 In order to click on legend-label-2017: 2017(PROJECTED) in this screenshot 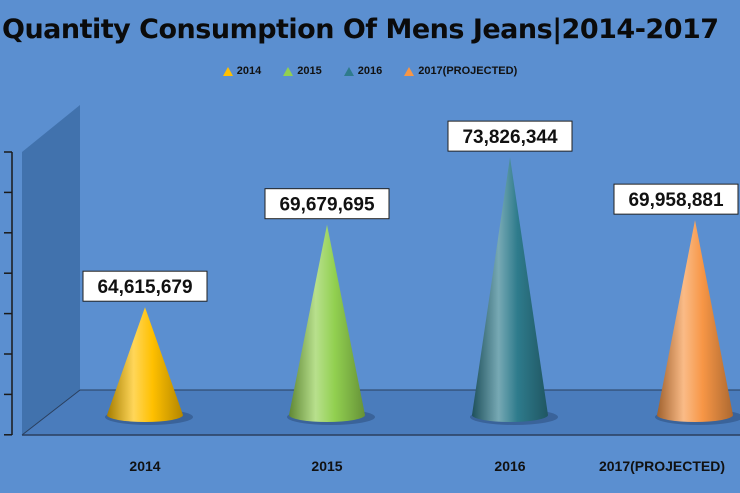, I will do `click(468, 71)`.